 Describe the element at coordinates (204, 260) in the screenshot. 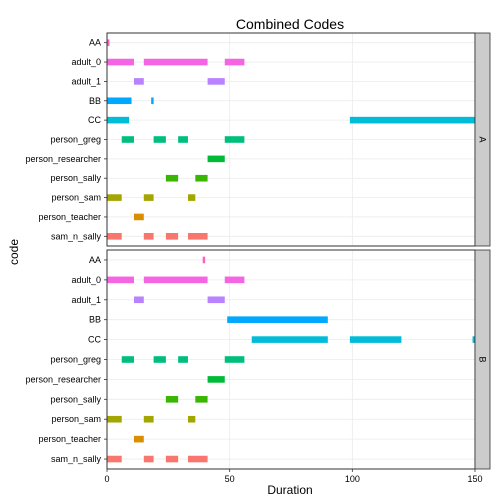

I see `bar-AA-B` at that location.